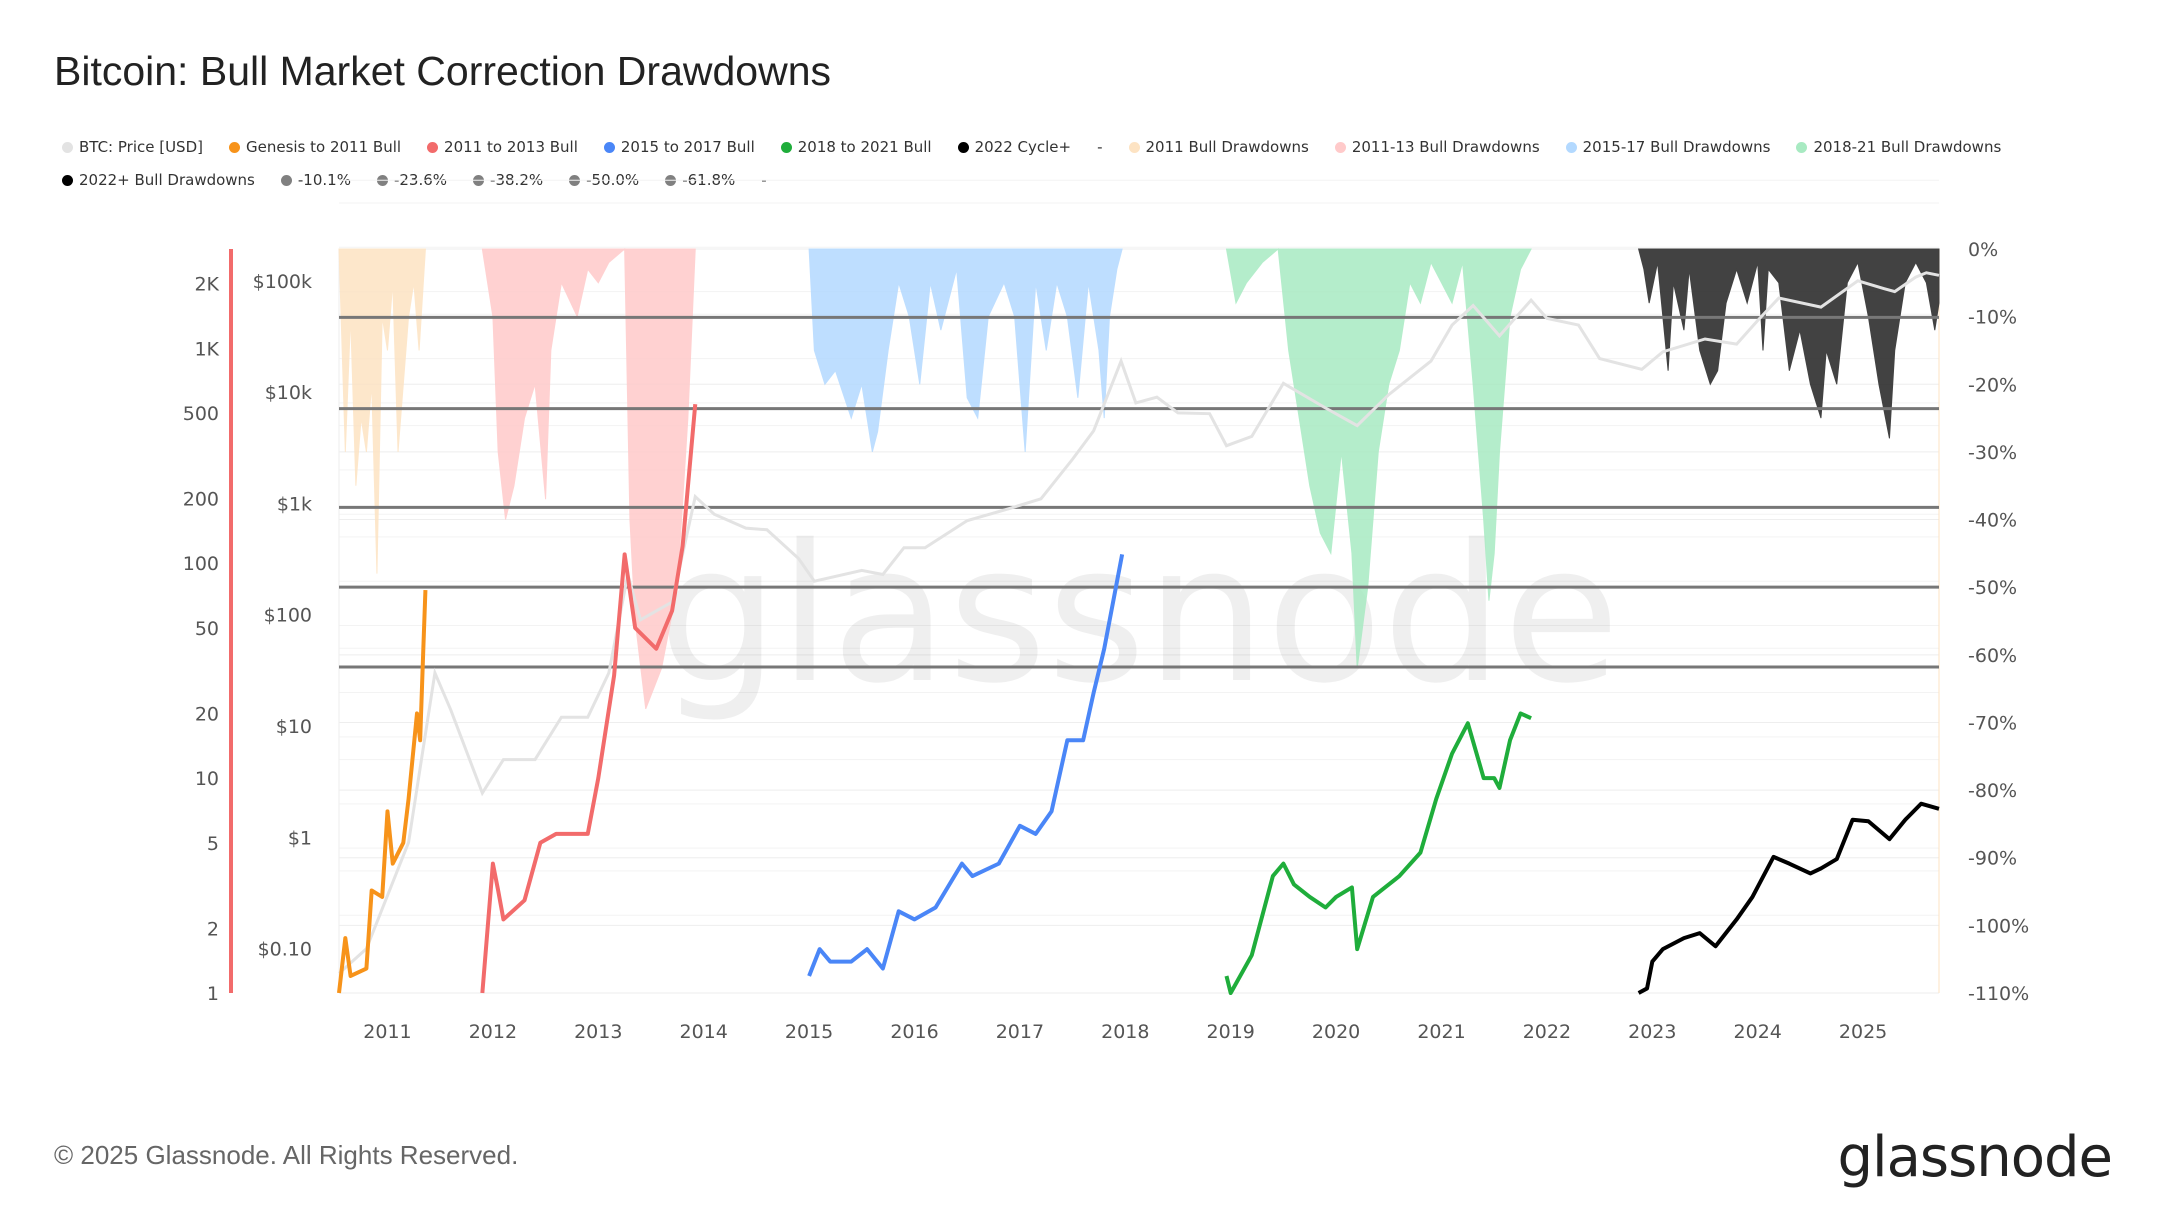 Image resolution: width=2160 pixels, height=1215 pixels. Describe the element at coordinates (1231, 1032) in the screenshot. I see `x-axis-tick-label: 2019` at that location.